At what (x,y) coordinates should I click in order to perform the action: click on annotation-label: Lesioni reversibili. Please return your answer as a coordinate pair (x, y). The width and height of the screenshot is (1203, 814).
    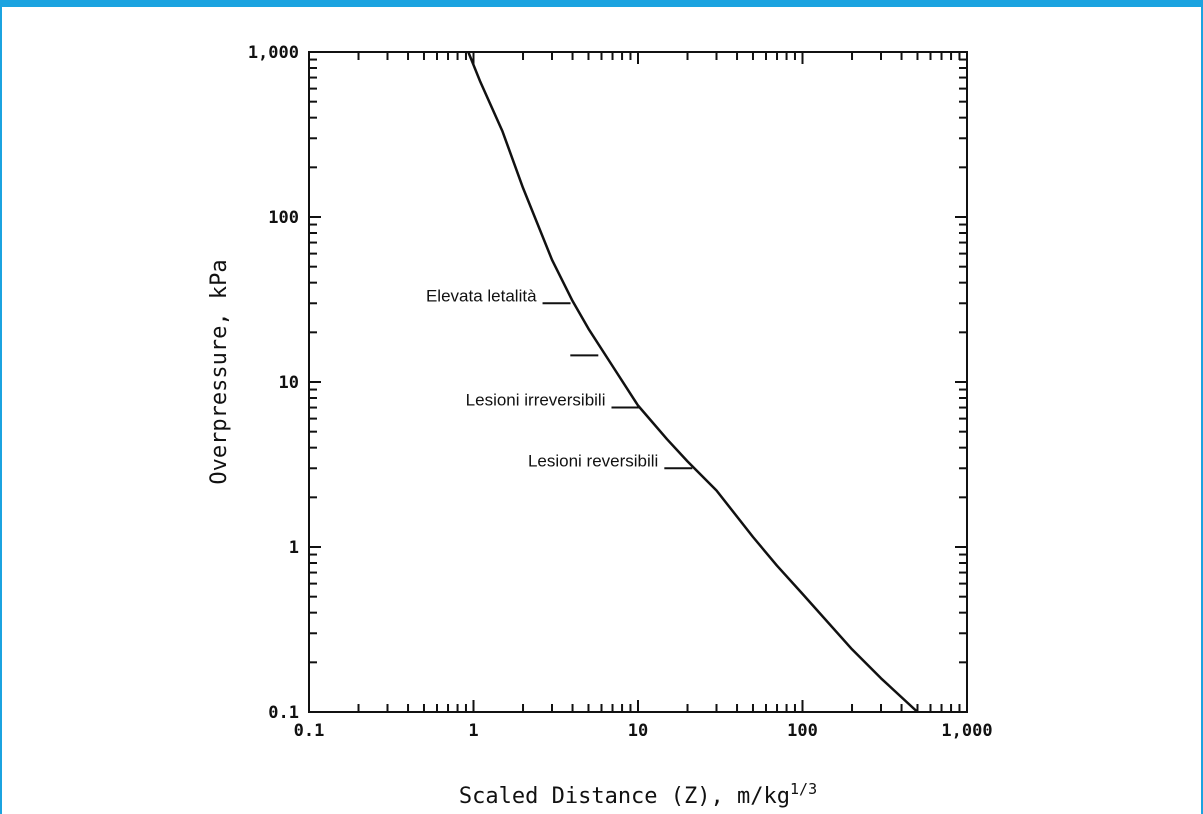
    Looking at the image, I should click on (593, 460).